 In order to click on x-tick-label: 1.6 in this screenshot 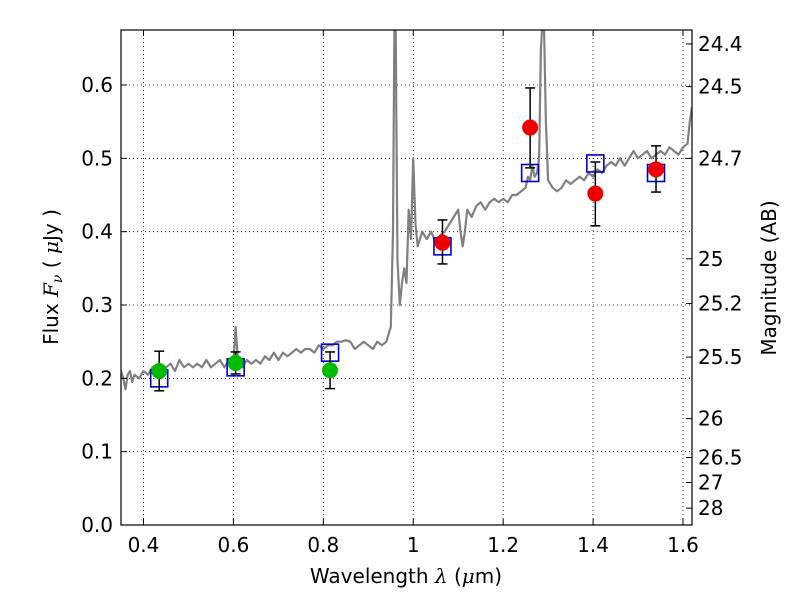, I will do `click(683, 545)`.